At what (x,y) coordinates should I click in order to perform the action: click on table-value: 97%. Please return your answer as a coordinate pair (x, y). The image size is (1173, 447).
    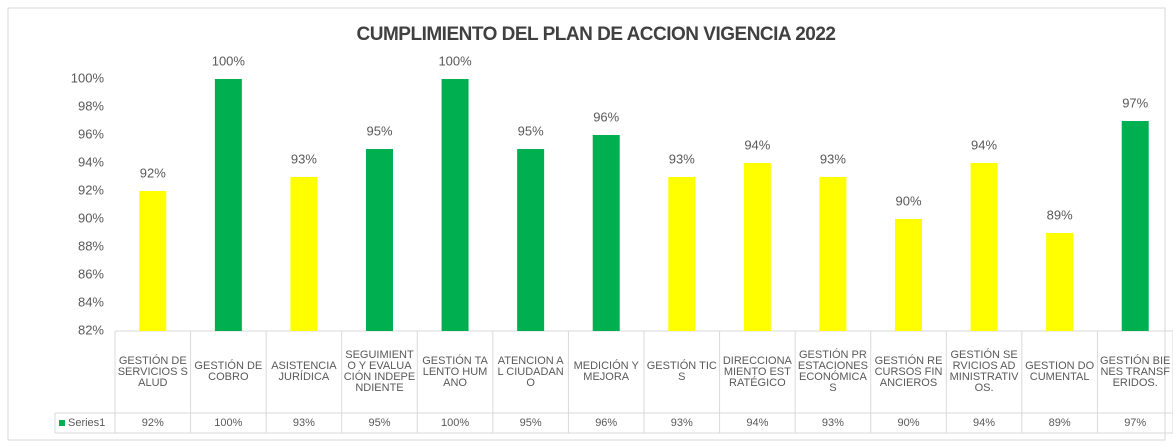
    Looking at the image, I should click on (1135, 423).